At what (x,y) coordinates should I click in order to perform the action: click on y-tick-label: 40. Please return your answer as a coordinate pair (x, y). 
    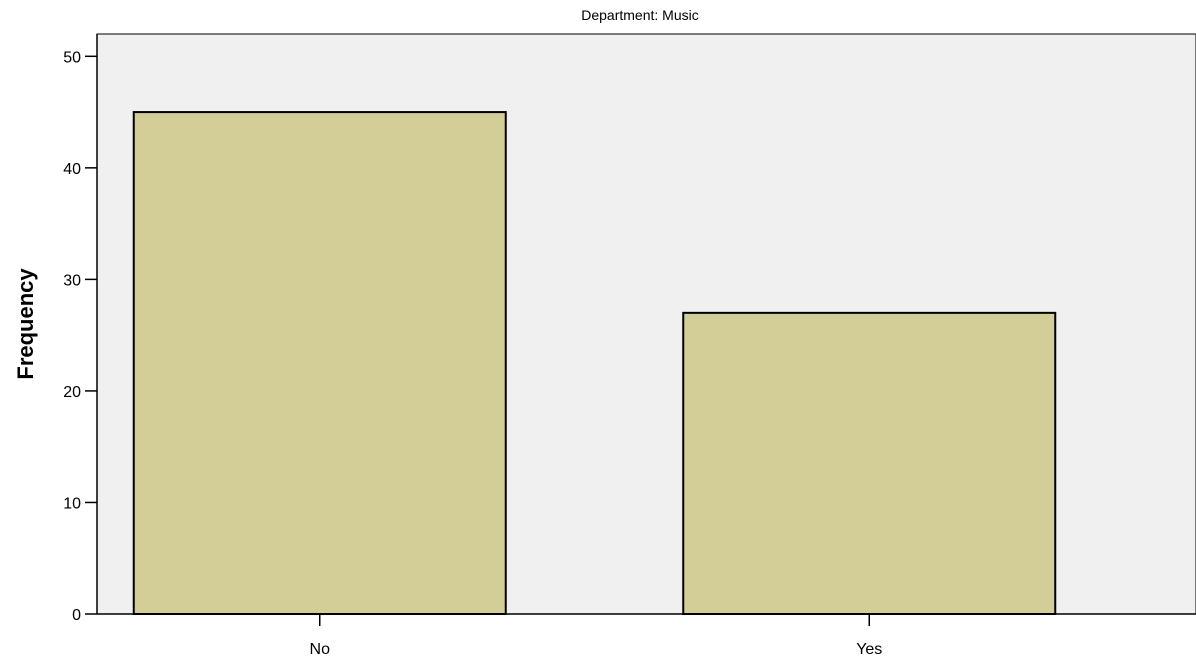
    Looking at the image, I should click on (72, 169).